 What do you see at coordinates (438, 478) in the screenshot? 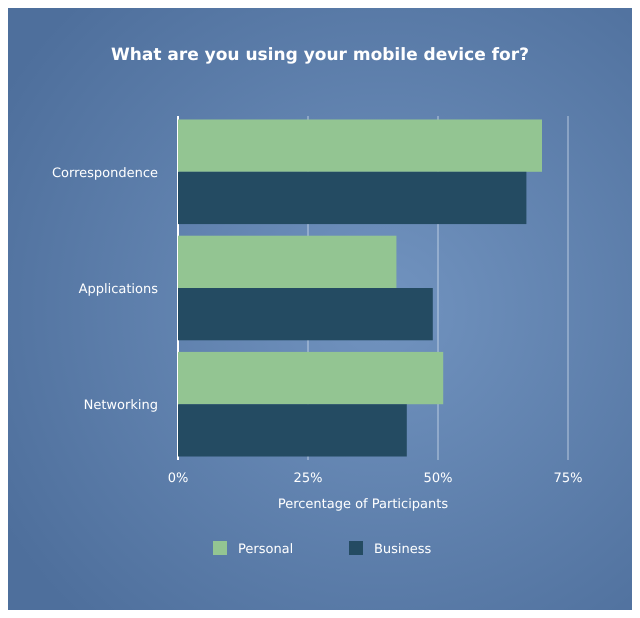
I see `x-tick-label: 50%` at bounding box center [438, 478].